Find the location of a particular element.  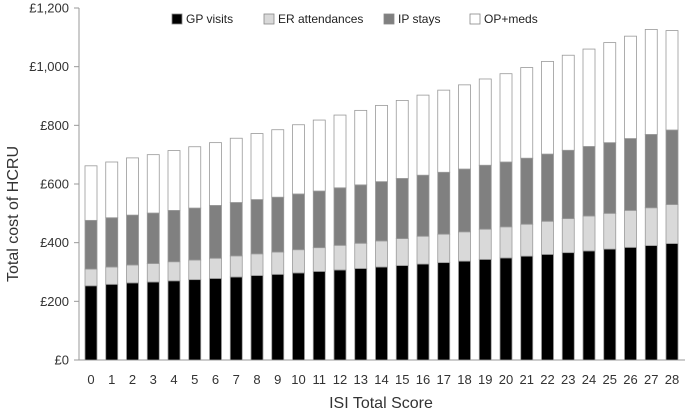

x-tick-label: 21 is located at coordinates (527, 379).